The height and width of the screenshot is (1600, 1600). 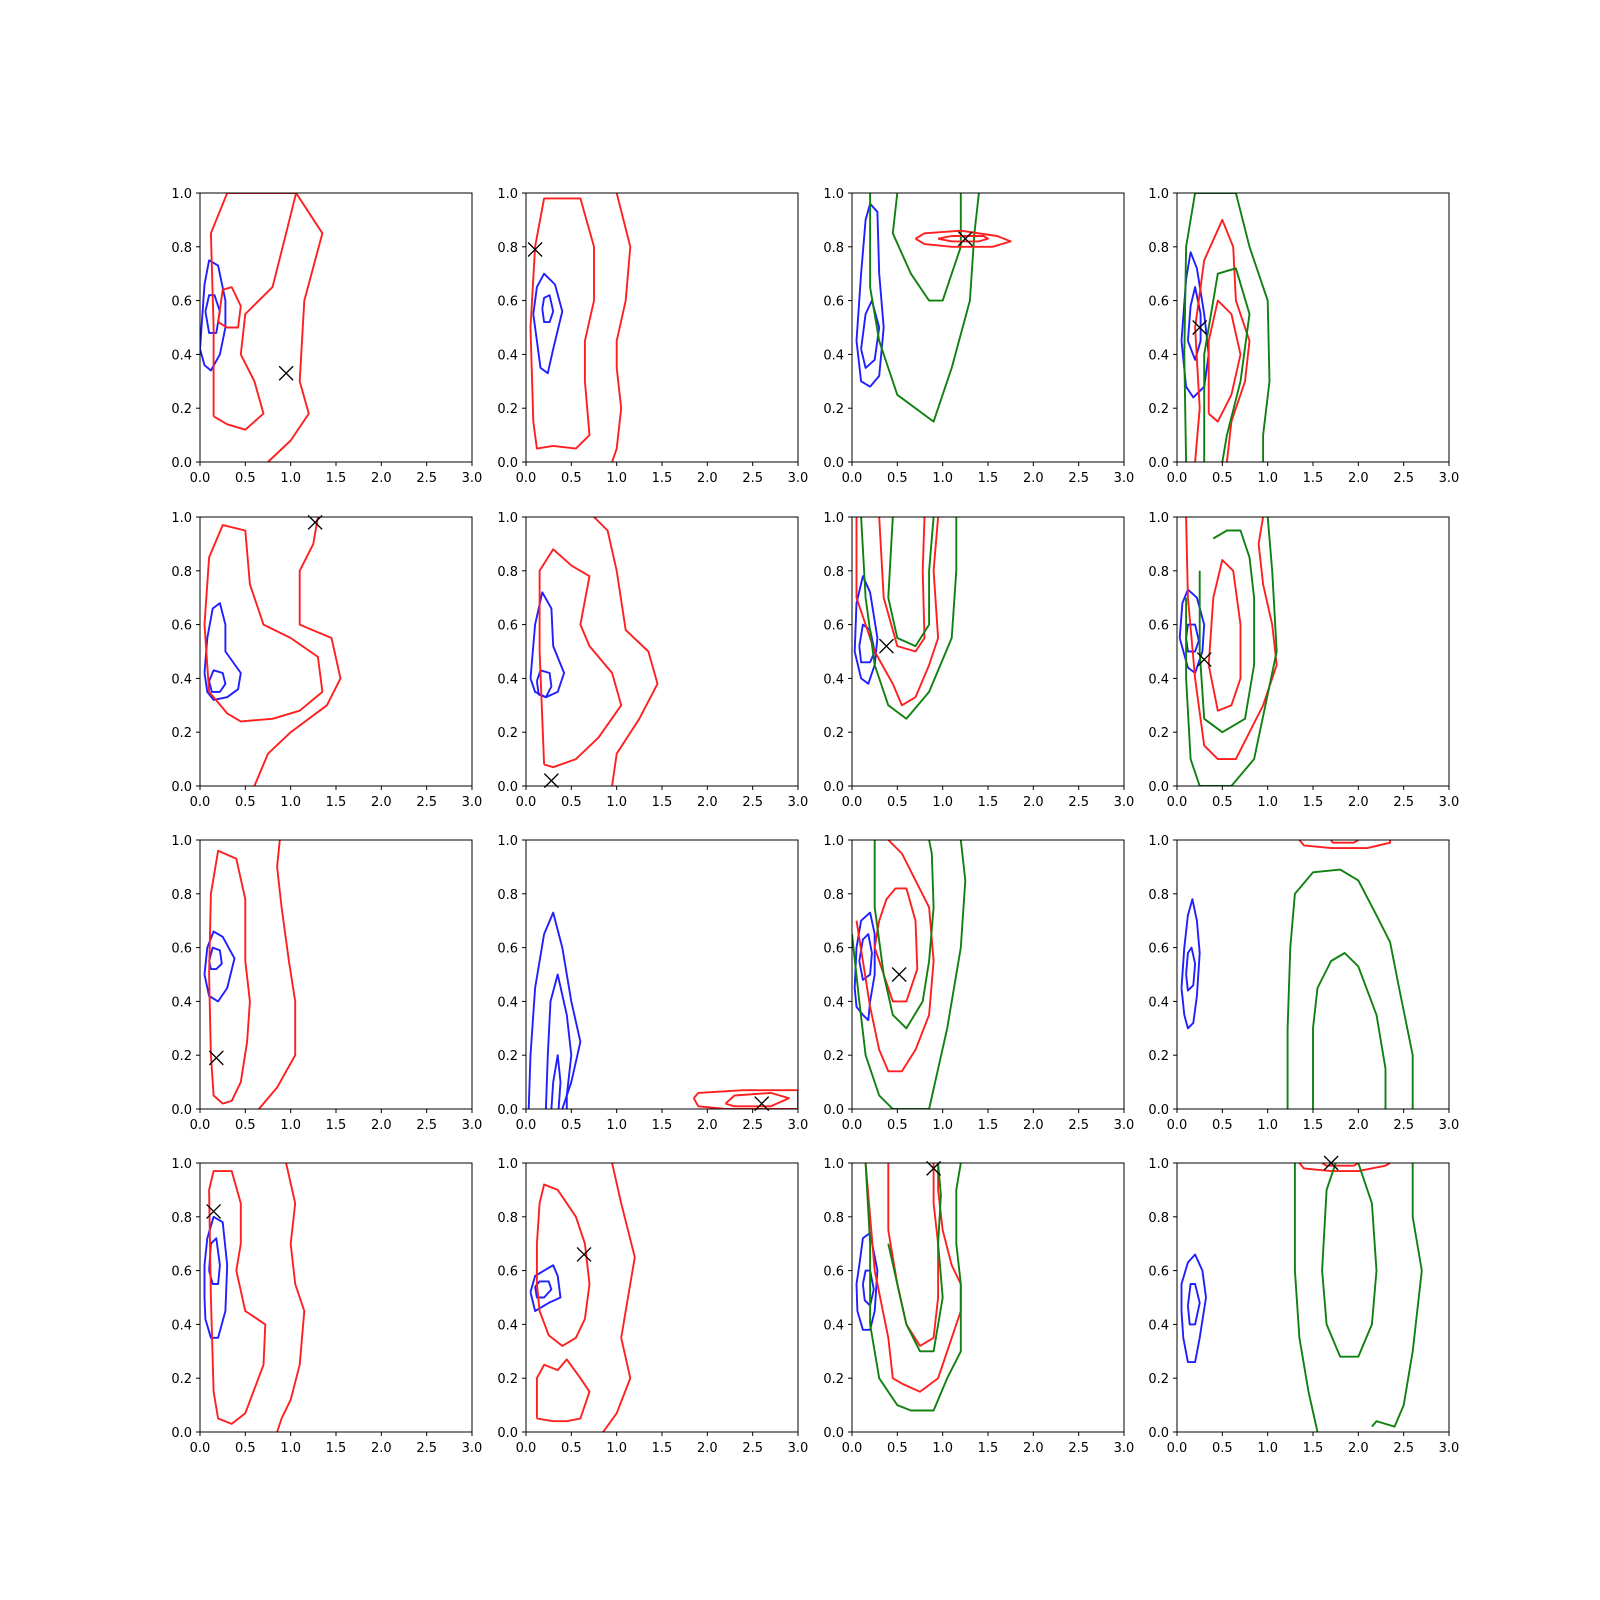 What do you see at coordinates (326, 983) in the screenshot?
I see `panel-3-1: 0.0 0.5 1.0 1.5 2.0 2.5 3.0 0.0 0.2 0.4 0.6 0.8 1.0` at bounding box center [326, 983].